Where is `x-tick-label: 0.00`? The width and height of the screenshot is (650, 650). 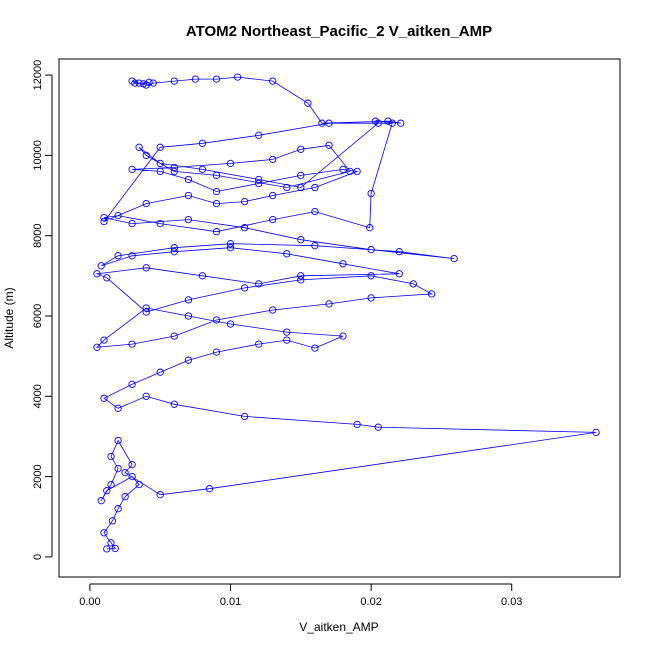
x-tick-label: 0.00 is located at coordinates (89, 602).